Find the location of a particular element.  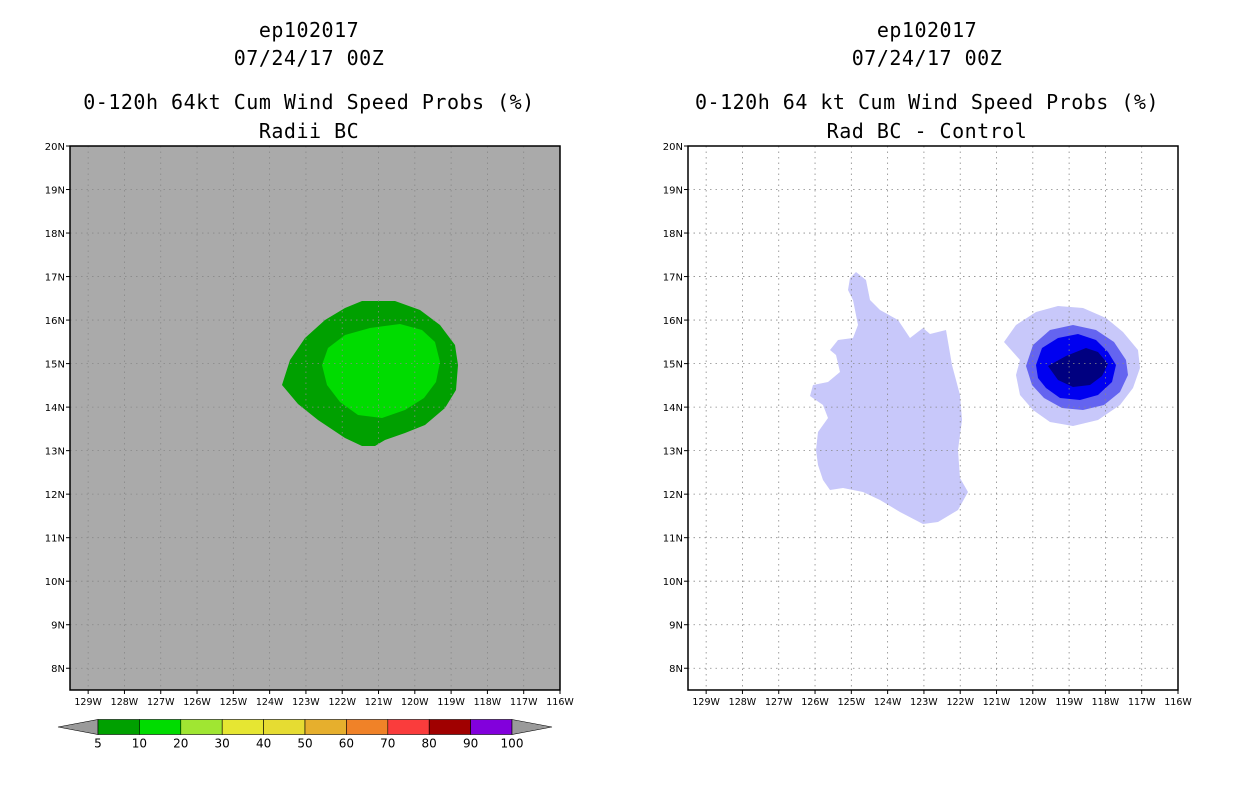

colorbar-label: 70 is located at coordinates (387, 744).